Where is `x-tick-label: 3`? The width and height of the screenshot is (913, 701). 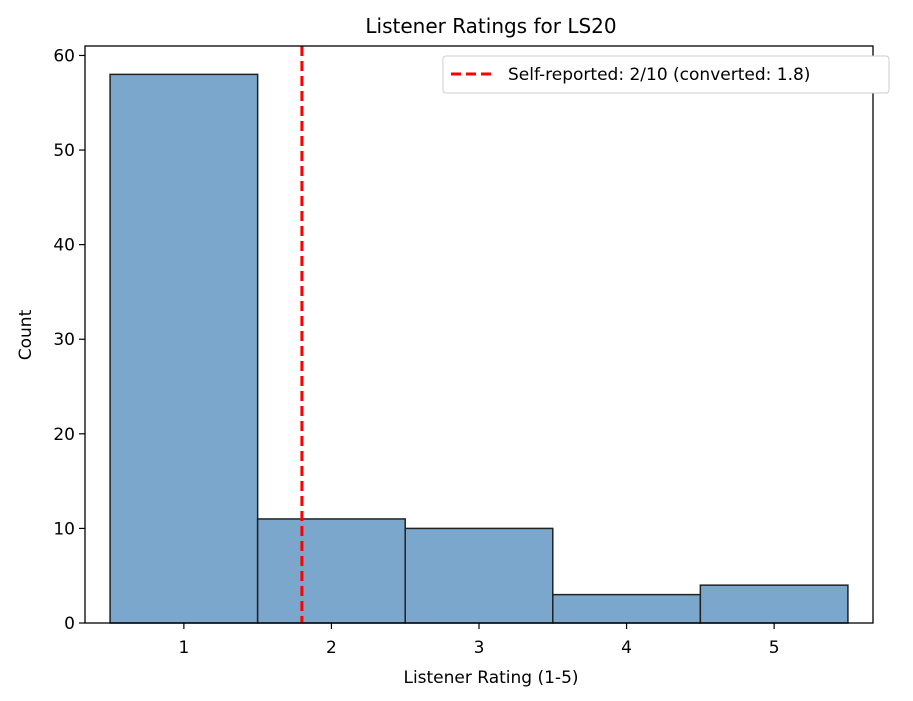
x-tick-label: 3 is located at coordinates (479, 648).